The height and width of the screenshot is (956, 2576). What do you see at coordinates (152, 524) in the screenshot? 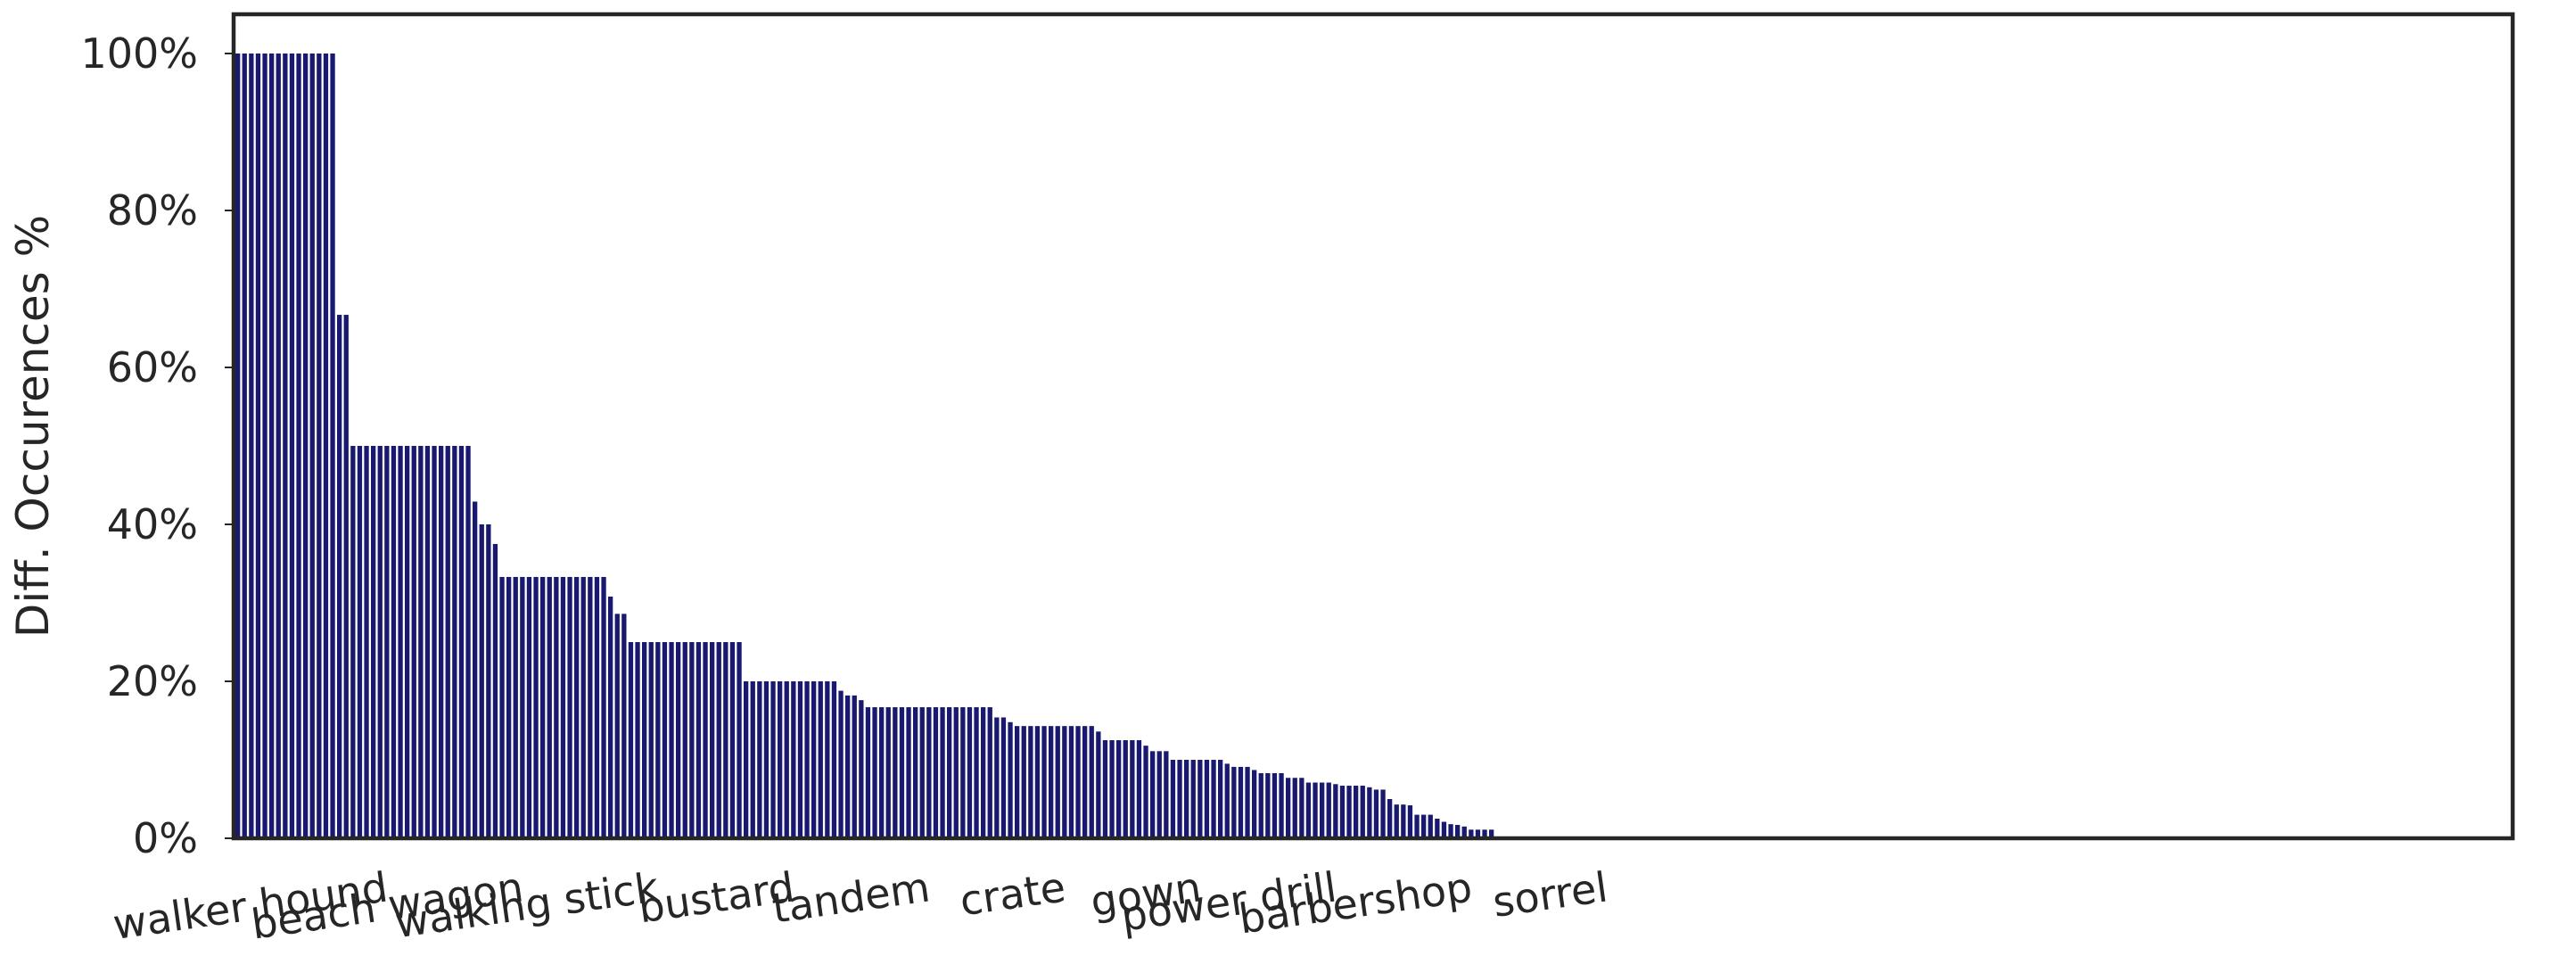
I see `y-tick-label: 40%` at bounding box center [152, 524].